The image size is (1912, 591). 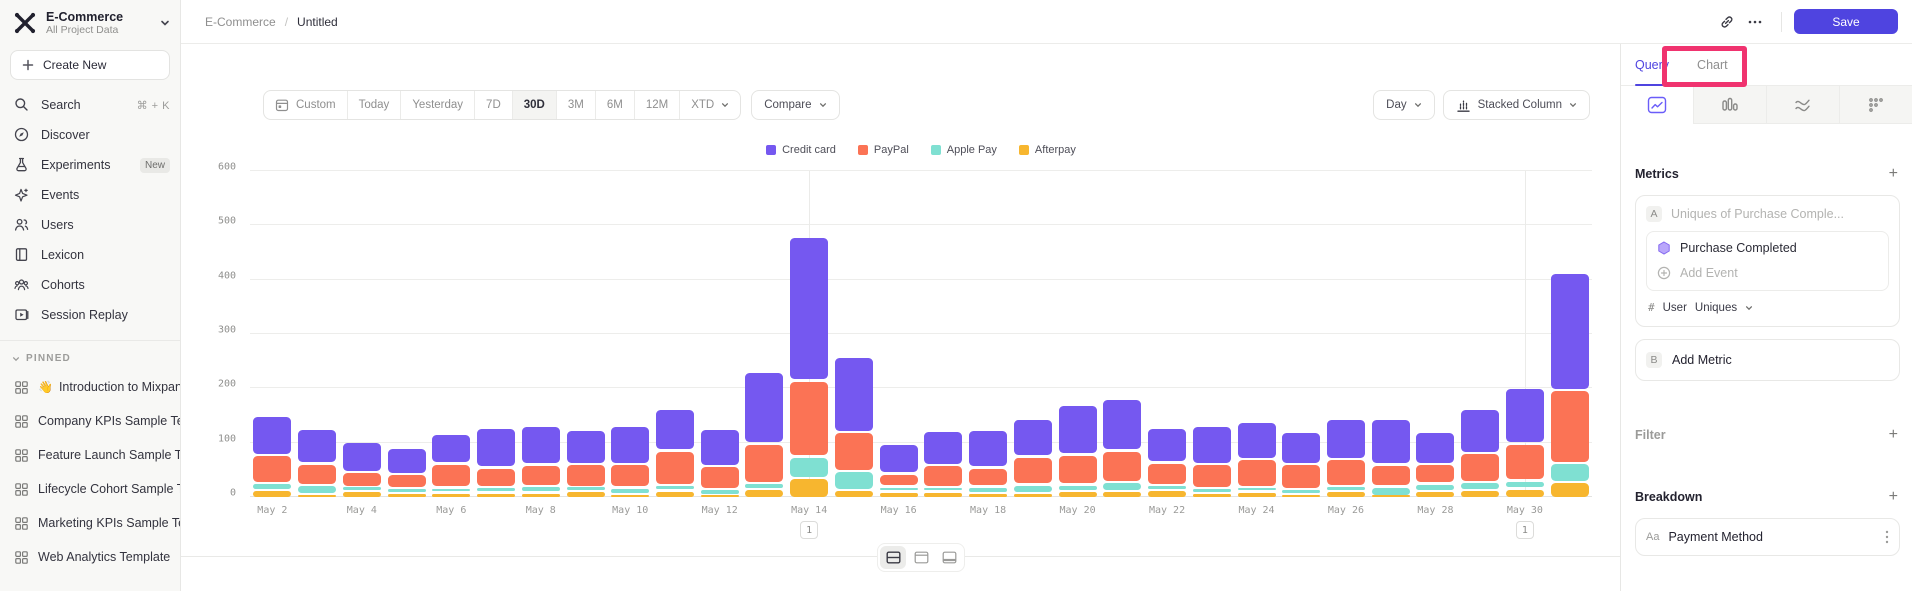 What do you see at coordinates (1767, 248) in the screenshot?
I see `event-row: Purchase Completed` at bounding box center [1767, 248].